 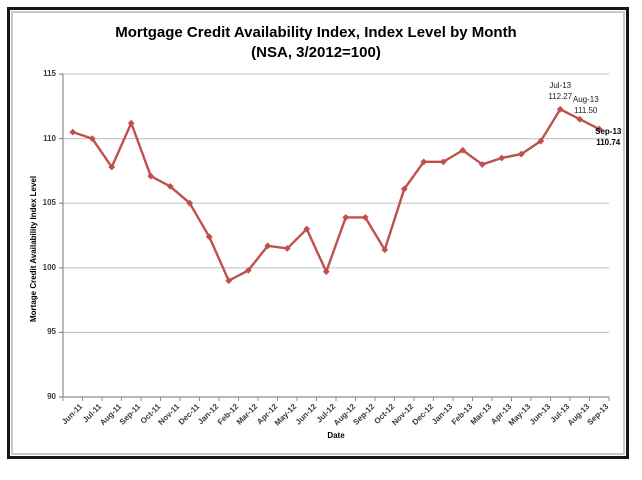 I want to click on y-axis-title: Mortage Credit Availability Index Level, so click(x=33, y=248).